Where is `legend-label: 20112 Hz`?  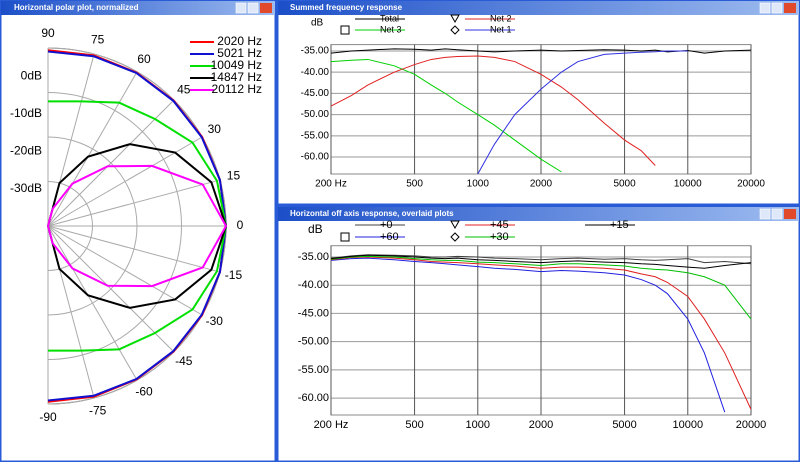 legend-label: 20112 Hz is located at coordinates (237, 89).